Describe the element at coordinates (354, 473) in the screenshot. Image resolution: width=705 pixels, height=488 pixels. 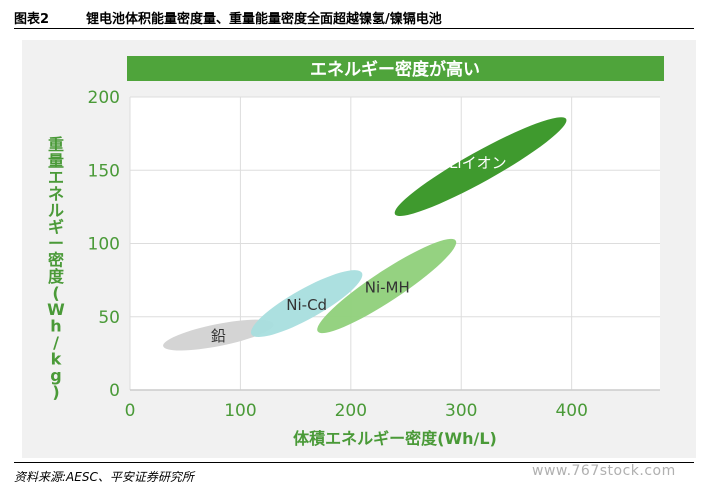
I see `figure-footer: 资料来源:AESC、平安证券研究所` at that location.